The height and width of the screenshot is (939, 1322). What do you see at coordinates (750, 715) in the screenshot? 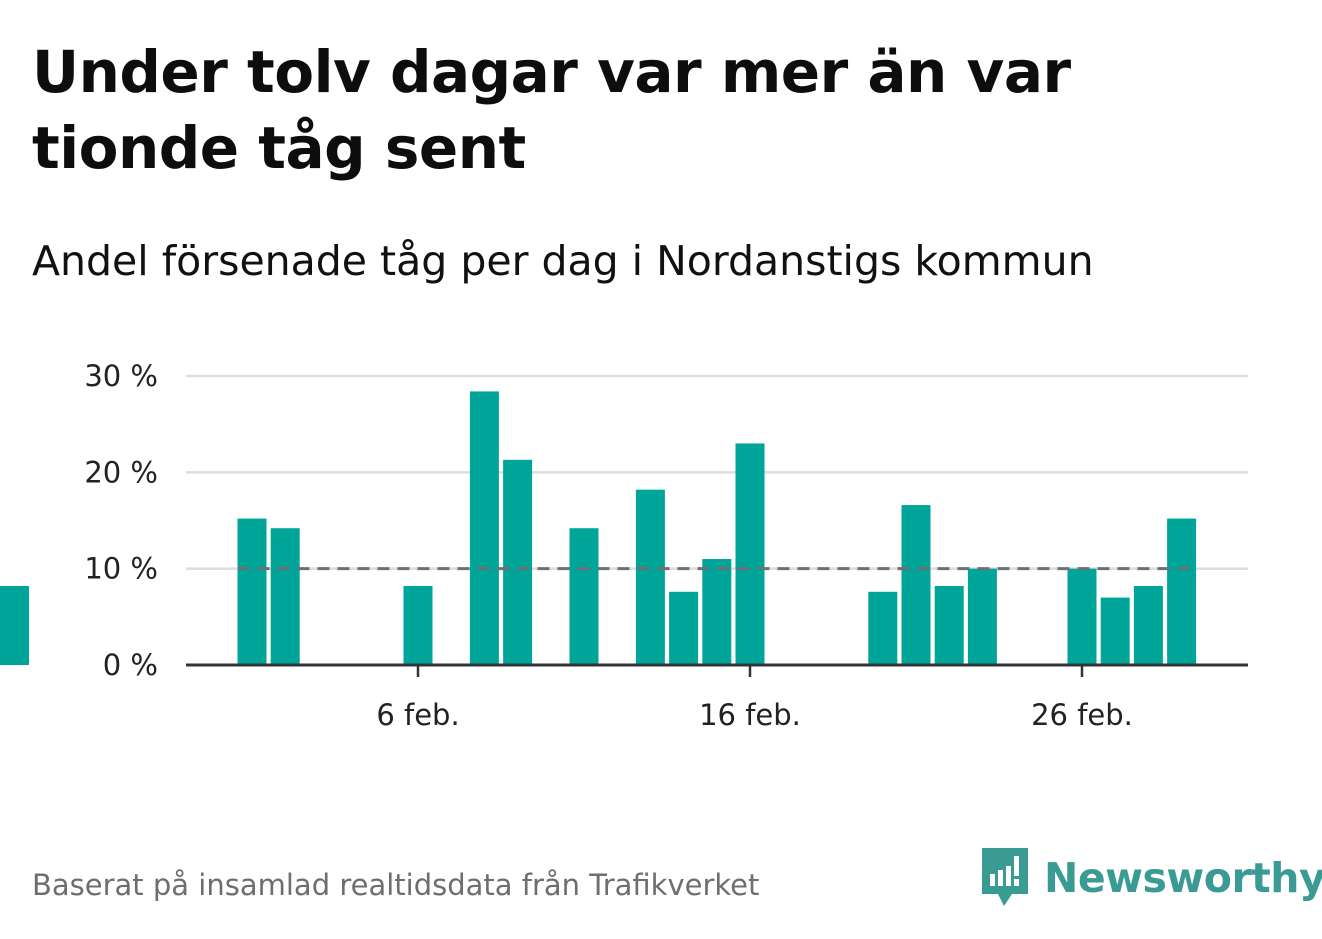
I see `x-tick-label: 16 feb.` at bounding box center [750, 715].